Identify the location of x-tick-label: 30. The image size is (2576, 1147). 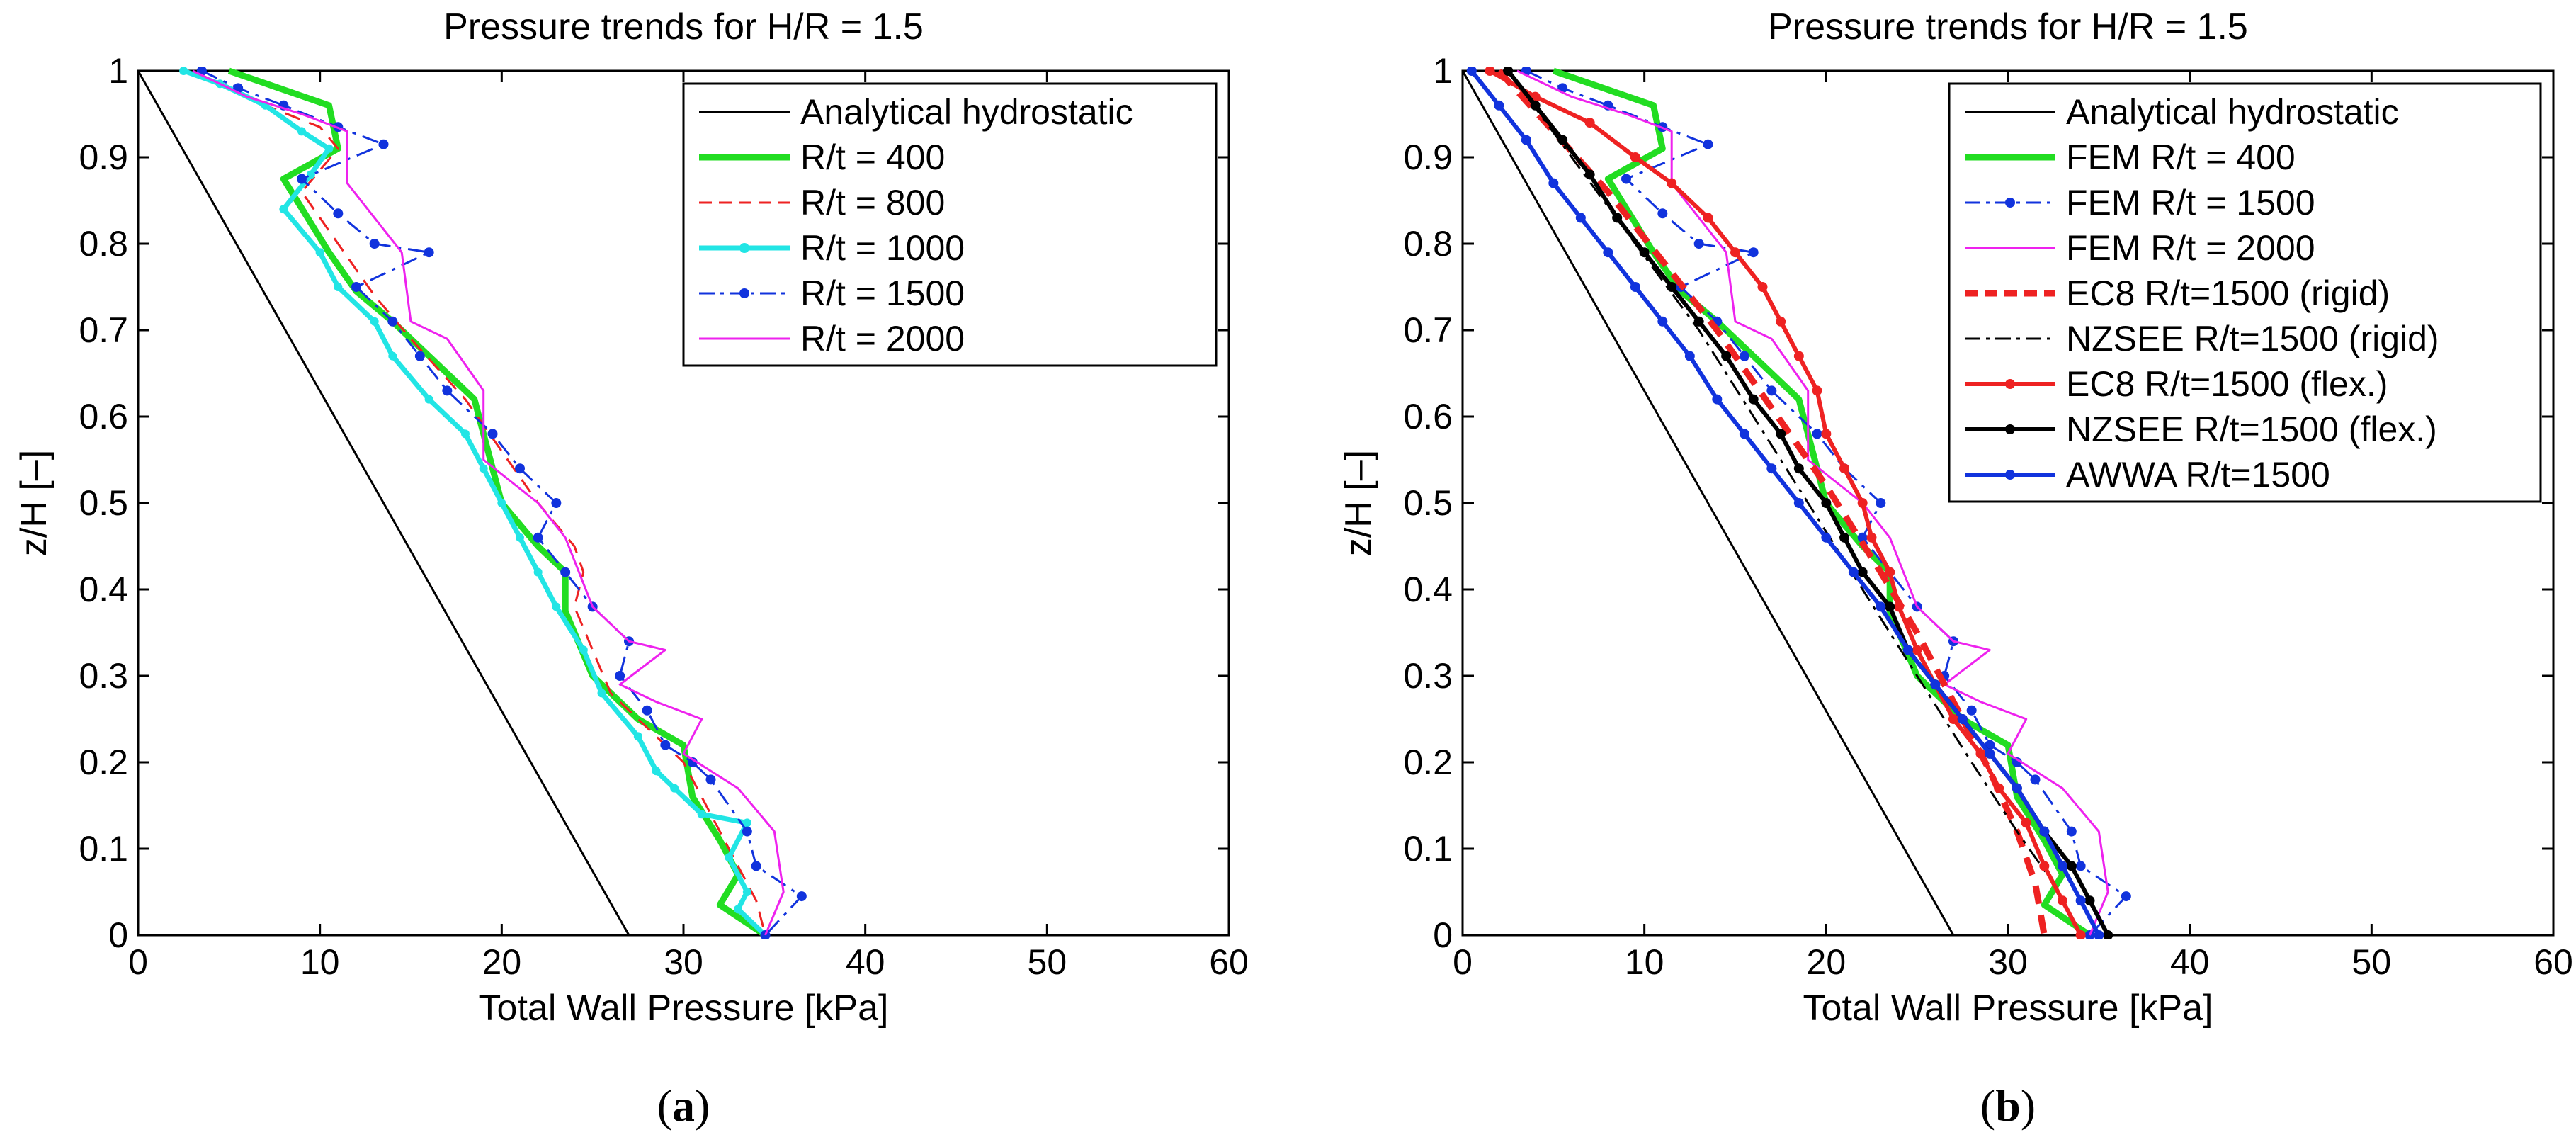
(683, 962).